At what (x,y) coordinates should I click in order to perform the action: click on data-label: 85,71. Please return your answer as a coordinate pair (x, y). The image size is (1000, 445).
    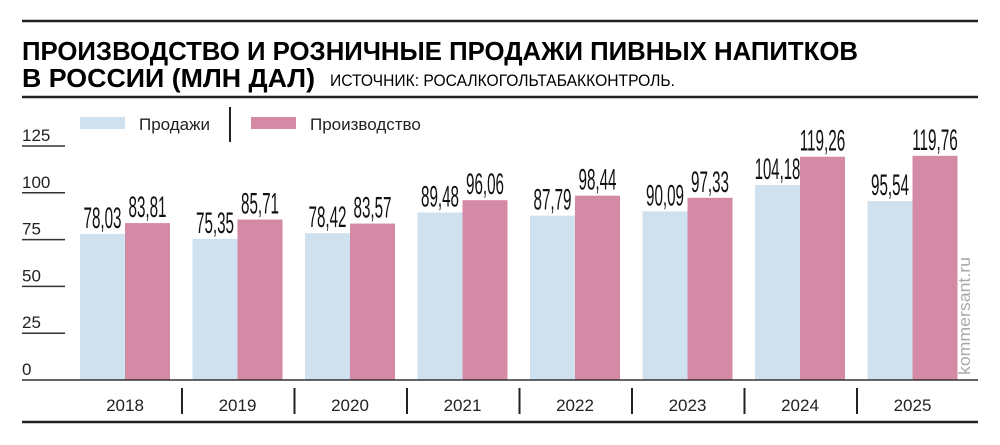
    Looking at the image, I should click on (260, 204).